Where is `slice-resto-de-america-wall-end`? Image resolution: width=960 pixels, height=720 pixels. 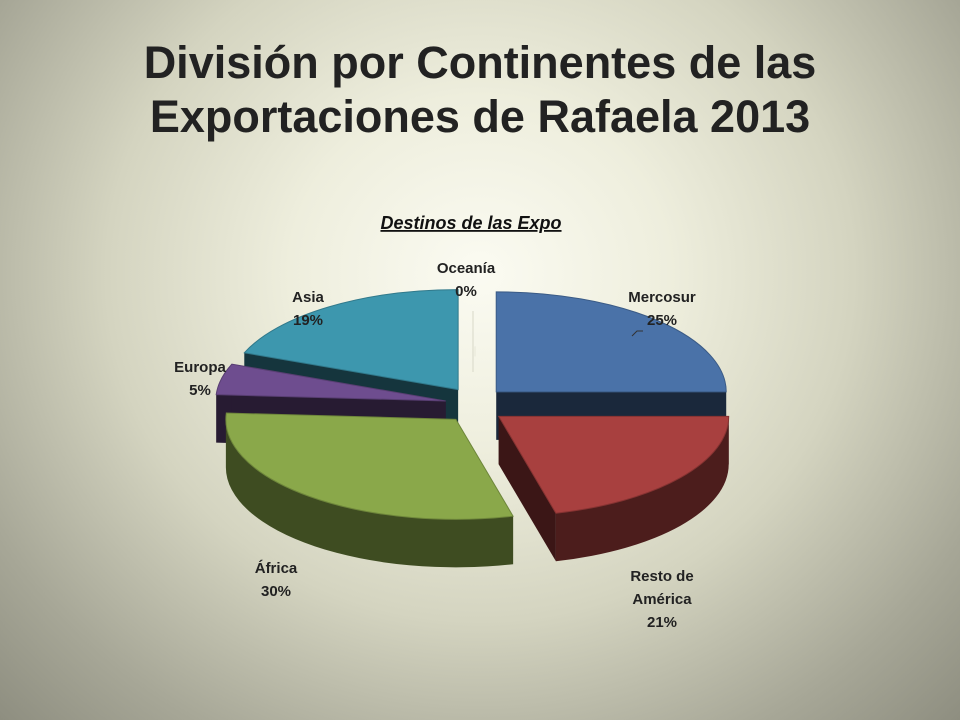 slice-resto-de-america-wall-end is located at coordinates (527, 489).